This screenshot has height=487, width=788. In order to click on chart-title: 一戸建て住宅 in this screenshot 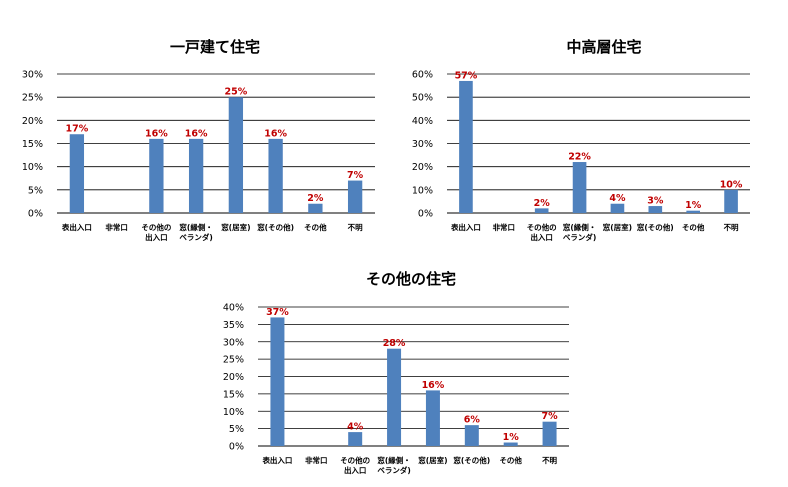, I will do `click(215, 47)`.